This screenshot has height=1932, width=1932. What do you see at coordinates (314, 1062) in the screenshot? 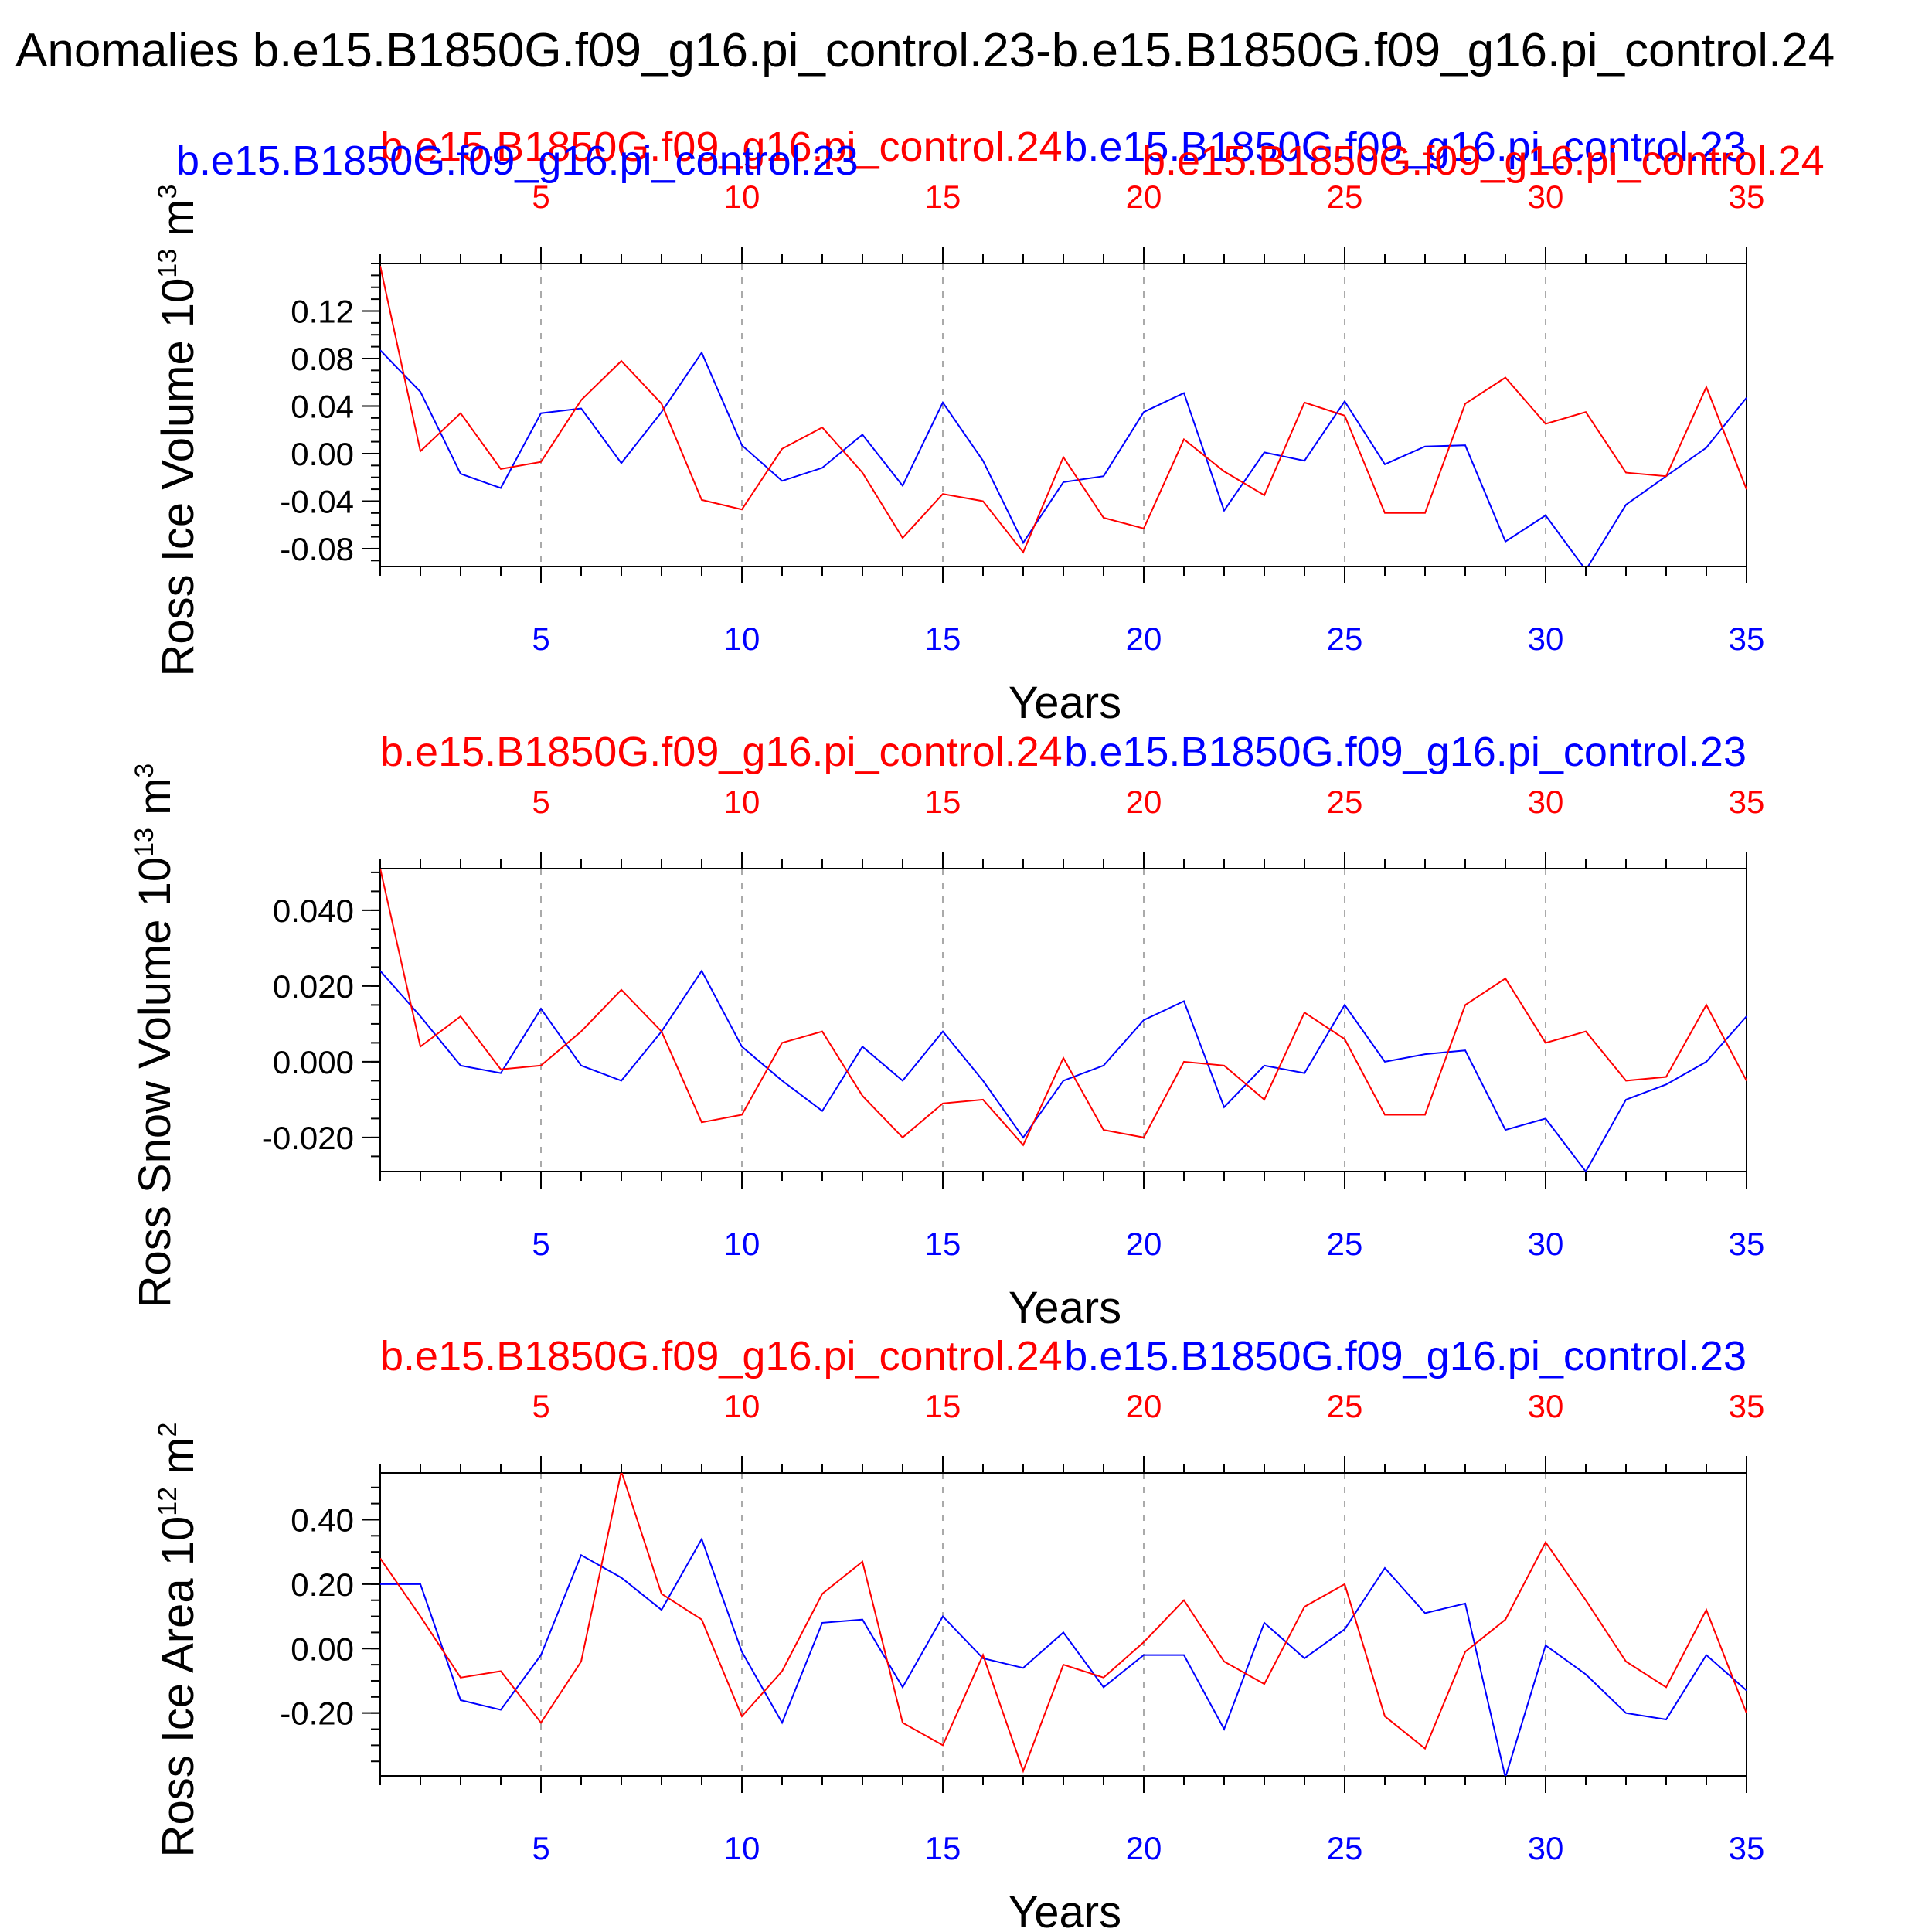
I see `y-tick-label: 0.000` at bounding box center [314, 1062].